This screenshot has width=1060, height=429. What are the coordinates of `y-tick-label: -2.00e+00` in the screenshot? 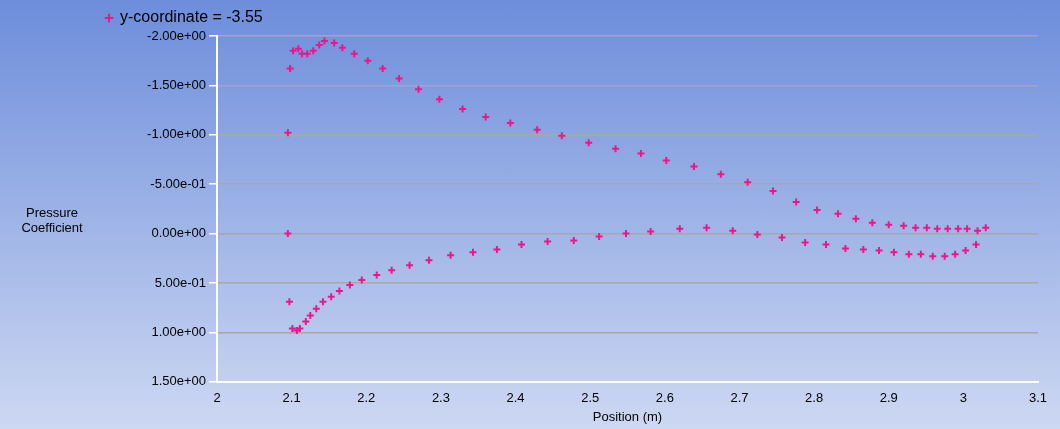 It's located at (176, 35).